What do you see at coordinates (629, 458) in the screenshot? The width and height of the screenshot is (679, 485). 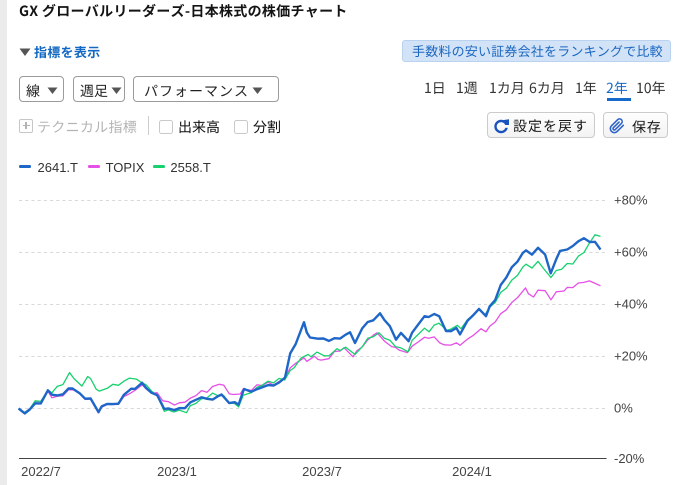 I see `svg-text: -20%` at bounding box center [629, 458].